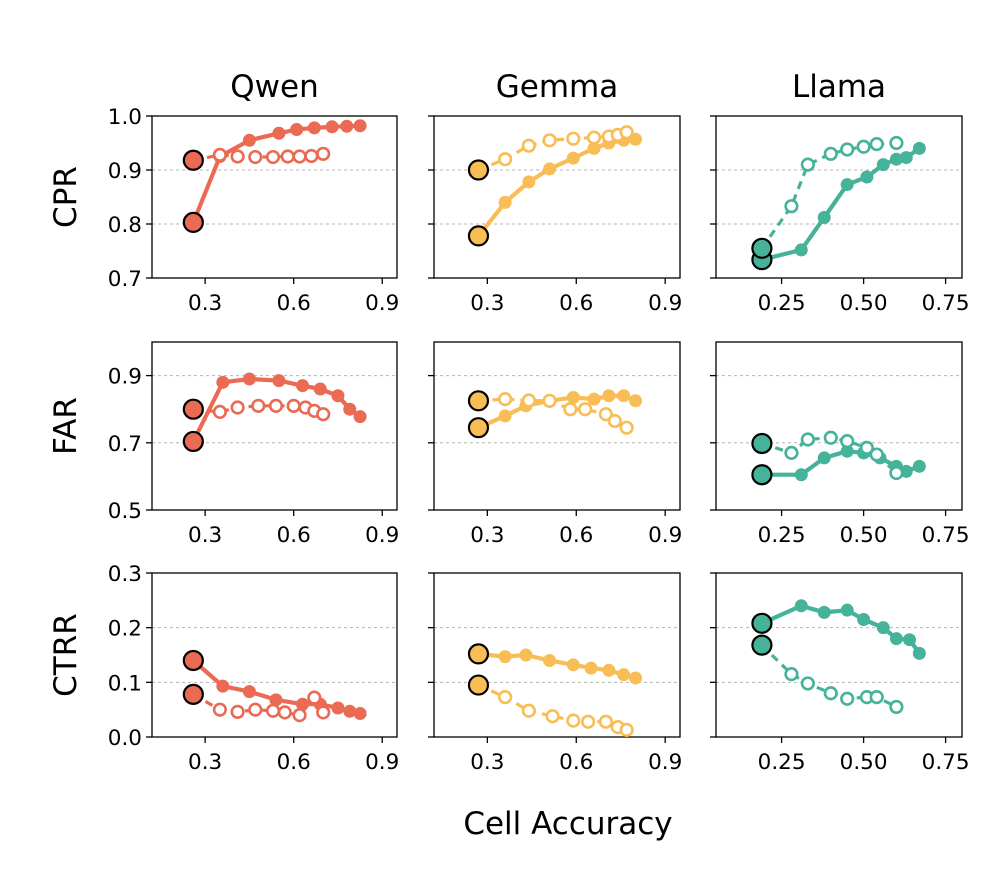  Describe the element at coordinates (66, 426) in the screenshot. I see `row-label-far: FAR` at that location.